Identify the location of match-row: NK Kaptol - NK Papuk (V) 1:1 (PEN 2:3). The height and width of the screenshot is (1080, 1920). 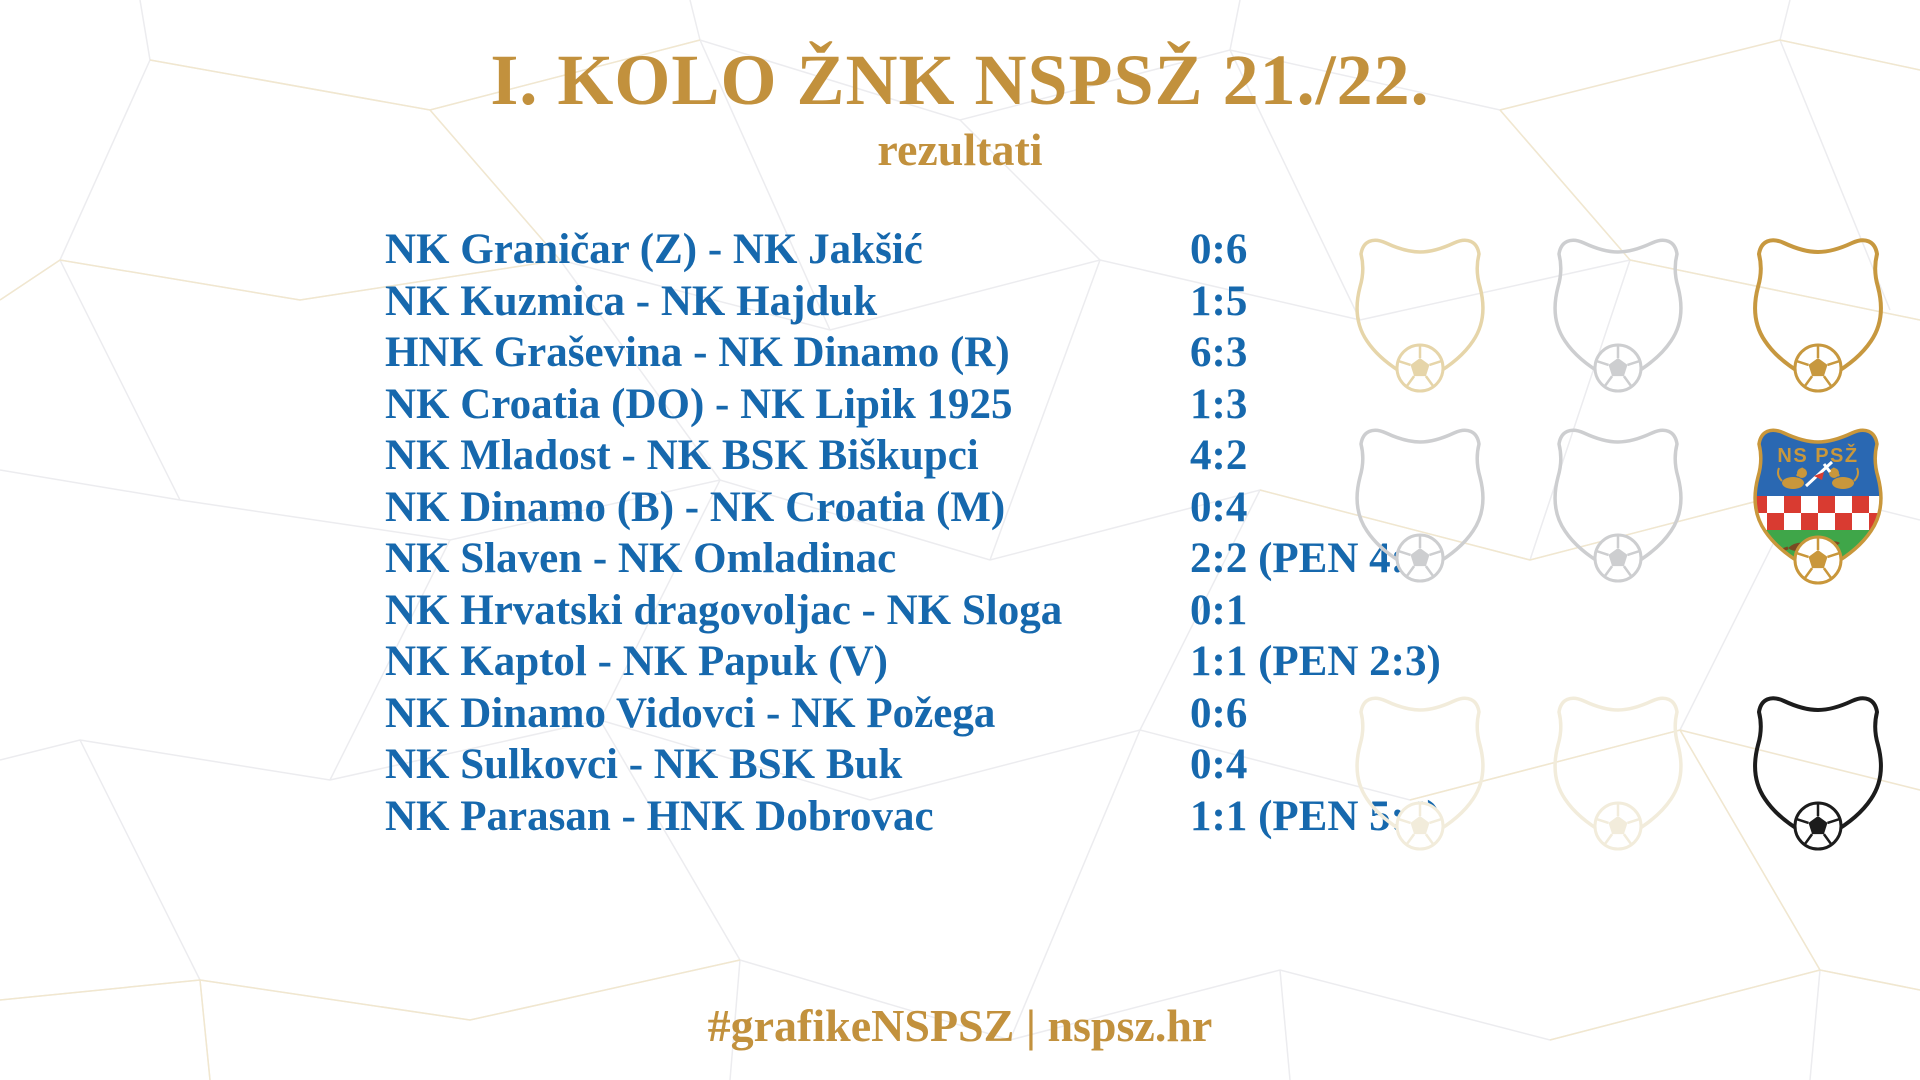
(935, 662).